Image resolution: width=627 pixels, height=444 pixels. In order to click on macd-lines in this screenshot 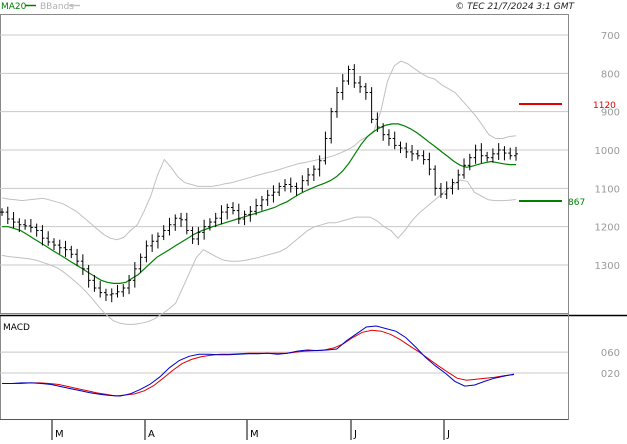, I will do `click(258, 361)`.